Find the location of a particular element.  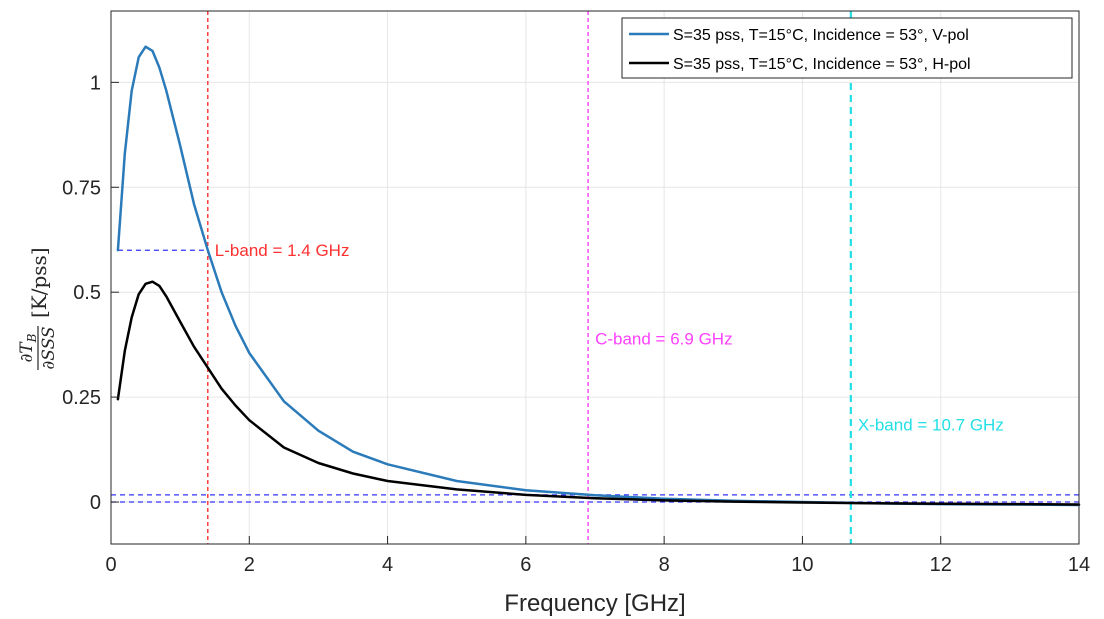

x-tick-label: 10 is located at coordinates (802, 565).